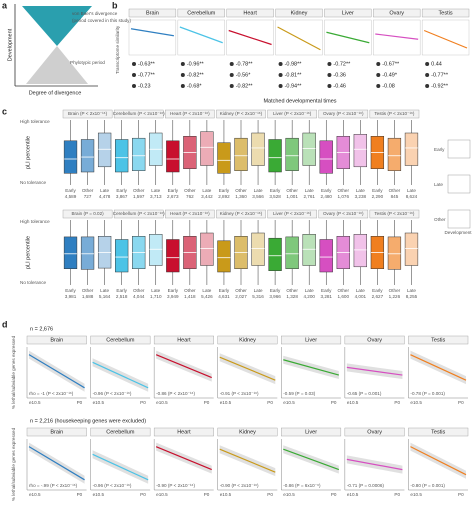 This screenshot has width=474, height=507. I want to click on facet-title: Testis, so click(438, 340).